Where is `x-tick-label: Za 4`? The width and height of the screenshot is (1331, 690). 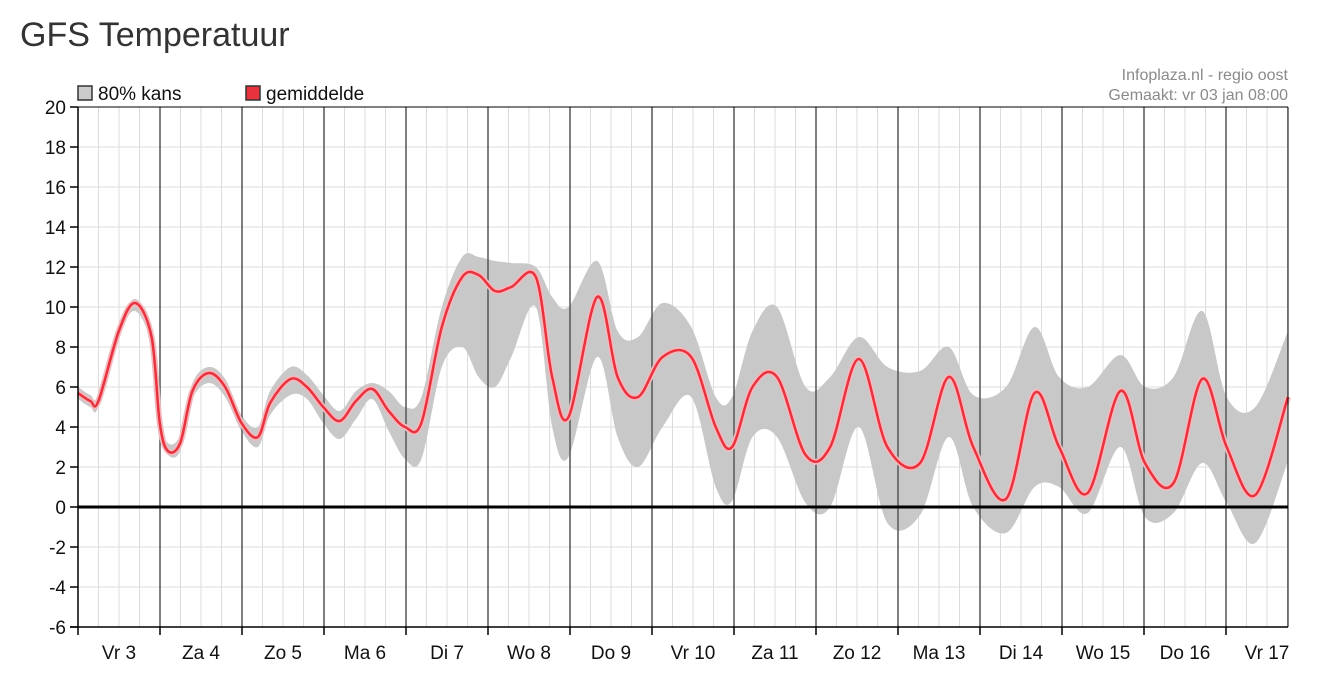 x-tick-label: Za 4 is located at coordinates (201, 653).